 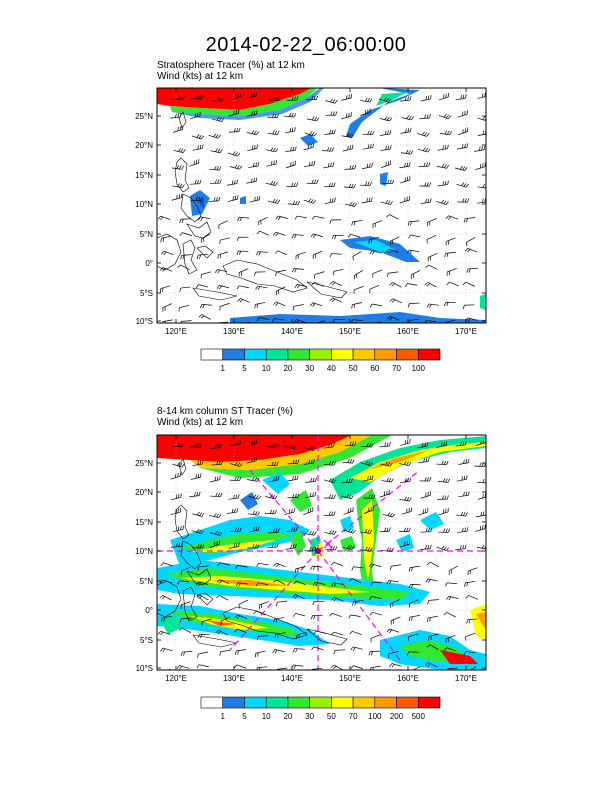 What do you see at coordinates (244, 716) in the screenshot?
I see `panel2-colorbar-label: 5` at bounding box center [244, 716].